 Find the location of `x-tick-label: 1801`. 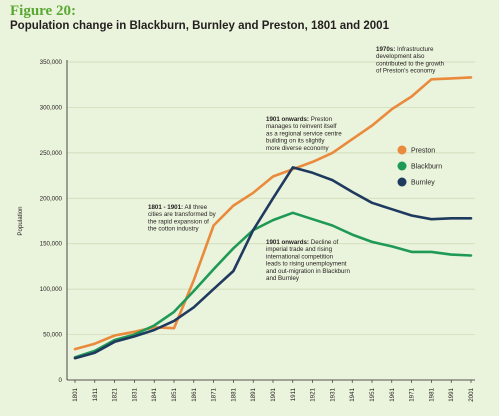

x-tick-label: 1801 is located at coordinates (75, 394).